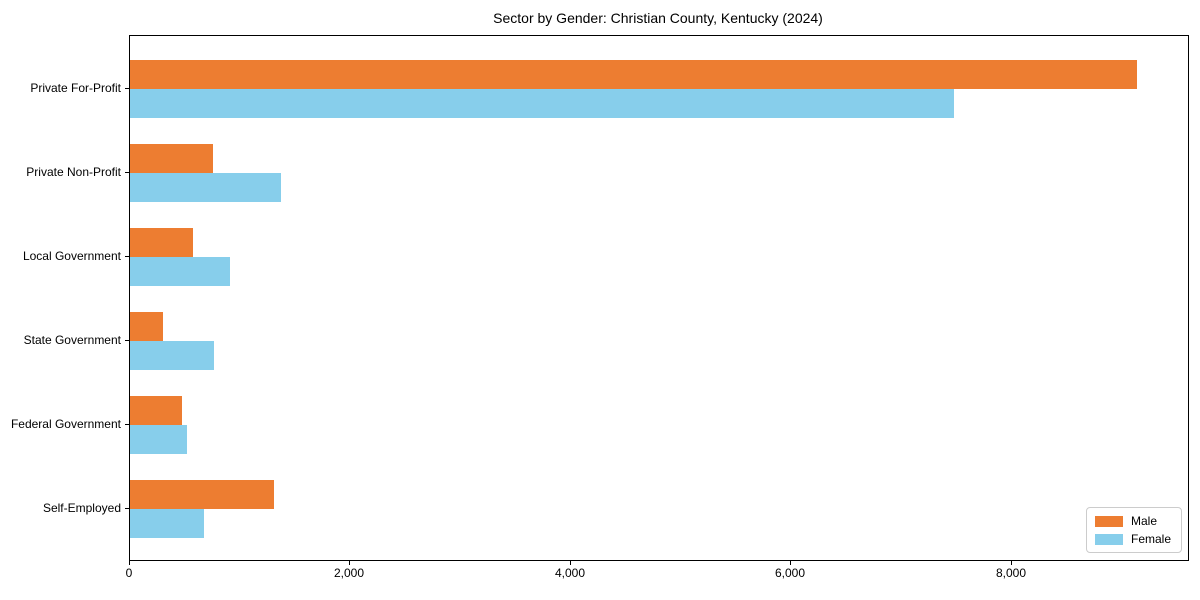 This screenshot has height=600, width=1200. What do you see at coordinates (570, 573) in the screenshot?
I see `x-axis-label-4-000: 4,000` at bounding box center [570, 573].